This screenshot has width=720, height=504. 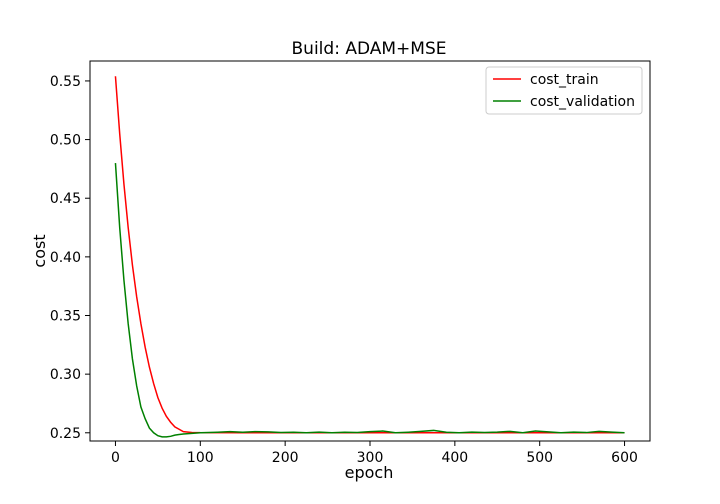 What do you see at coordinates (370, 458) in the screenshot?
I see `x-tick-label: 300` at bounding box center [370, 458].